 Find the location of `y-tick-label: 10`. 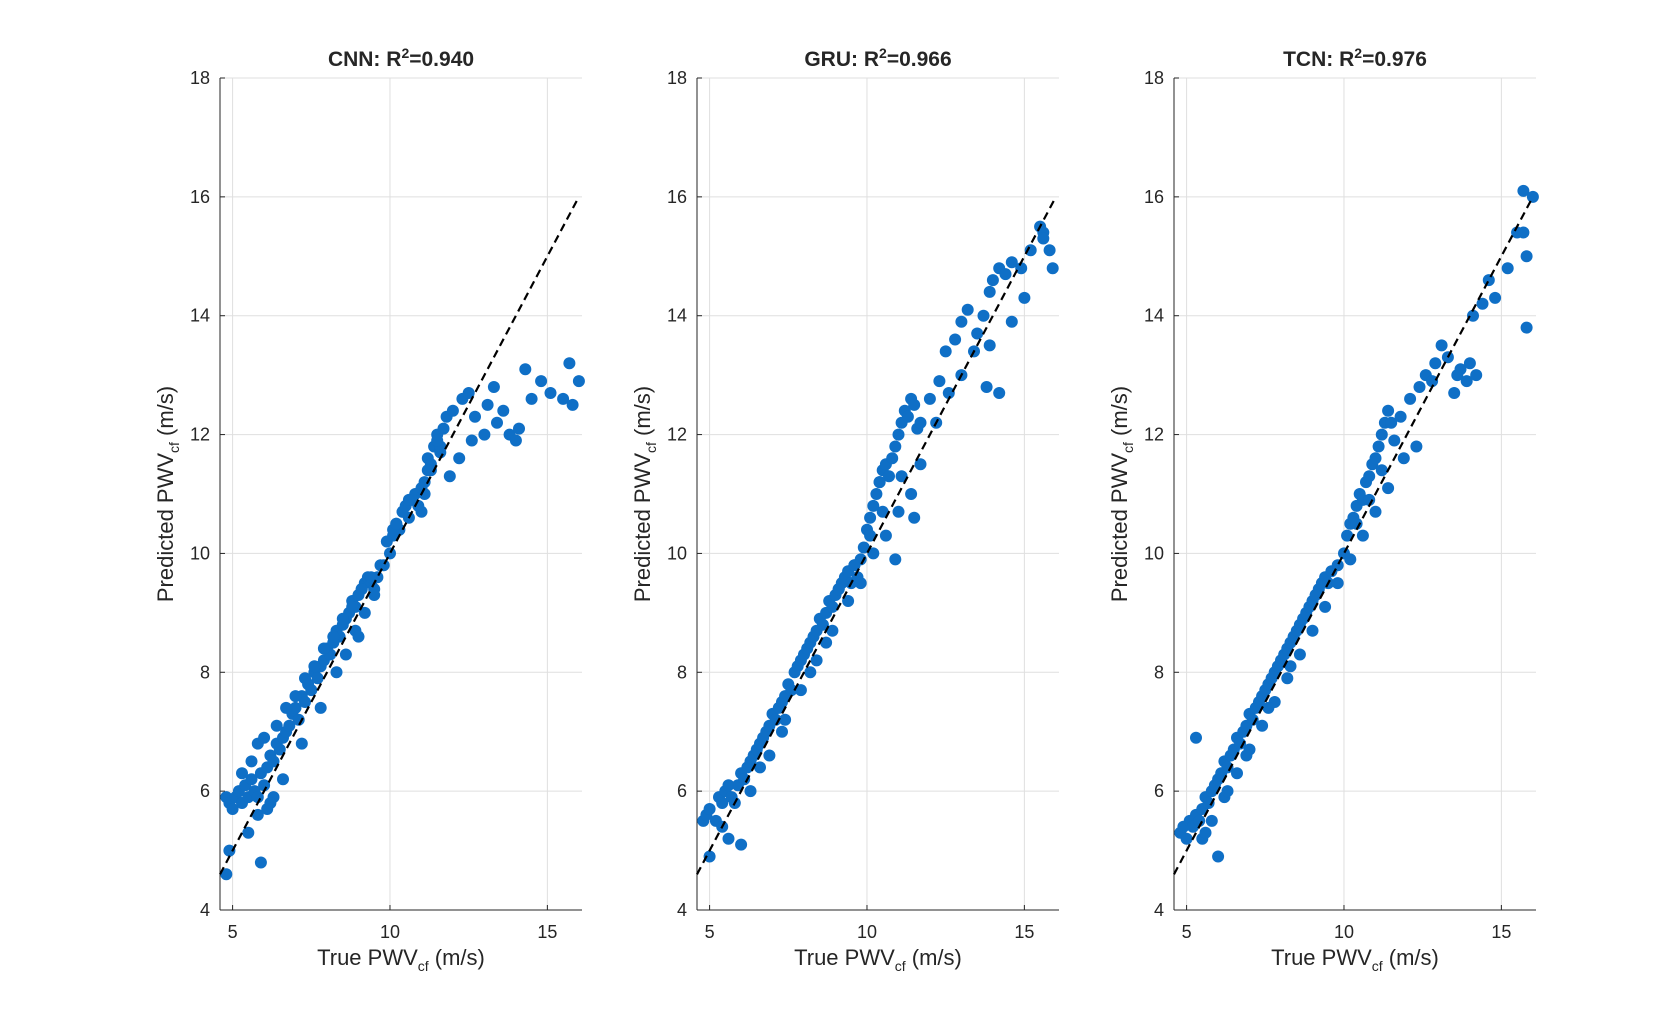

y-tick-label: 10 is located at coordinates (677, 553).